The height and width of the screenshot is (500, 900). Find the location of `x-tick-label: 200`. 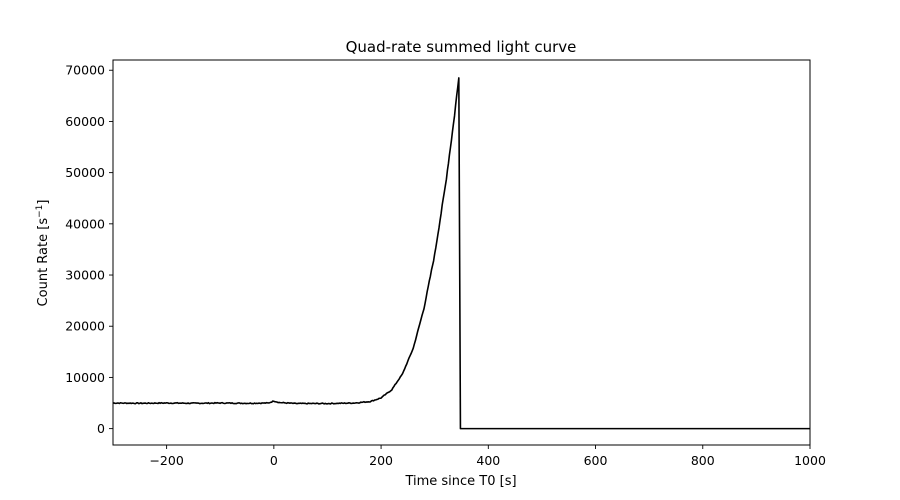

x-tick-label: 200 is located at coordinates (381, 460).